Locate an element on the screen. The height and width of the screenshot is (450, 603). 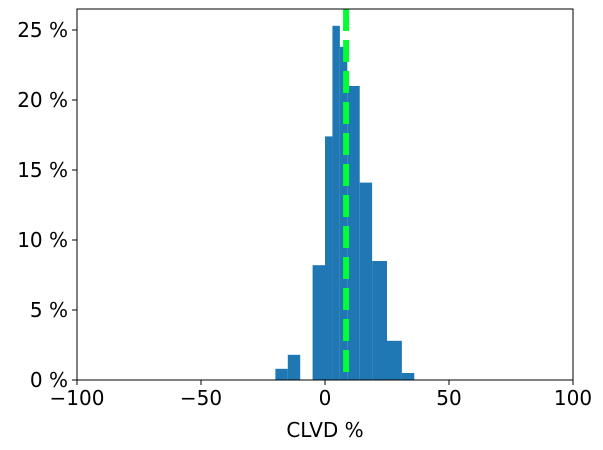
y-tick-label: 10 % is located at coordinates (42, 240).